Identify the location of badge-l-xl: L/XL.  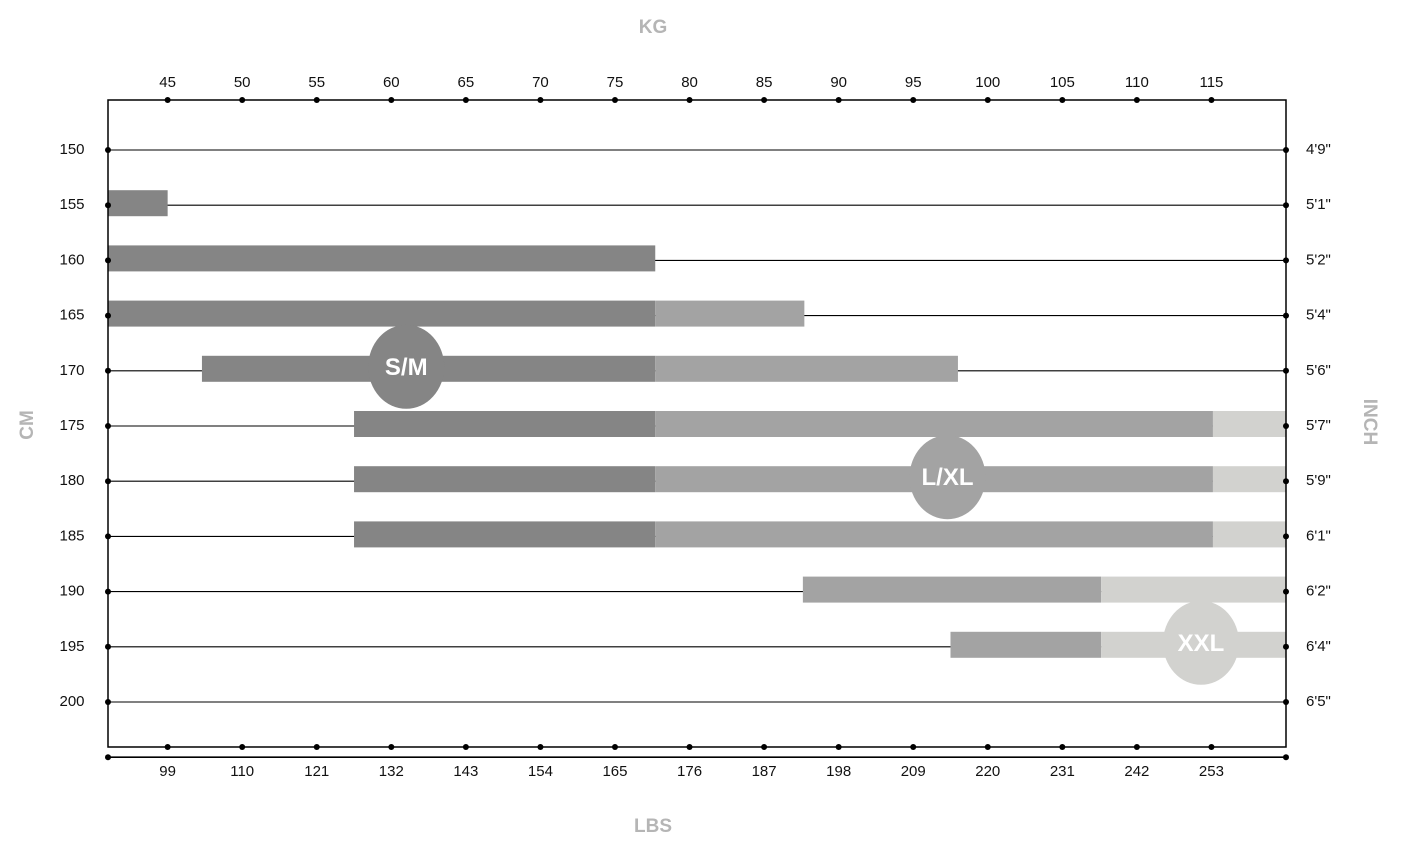
(947, 477).